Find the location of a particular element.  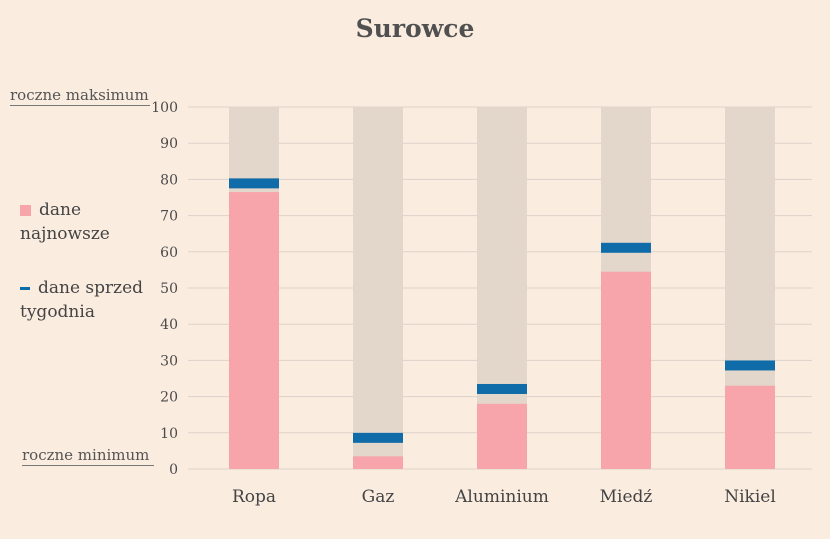

legend-item-latest: dane najnowsze is located at coordinates (65, 222).